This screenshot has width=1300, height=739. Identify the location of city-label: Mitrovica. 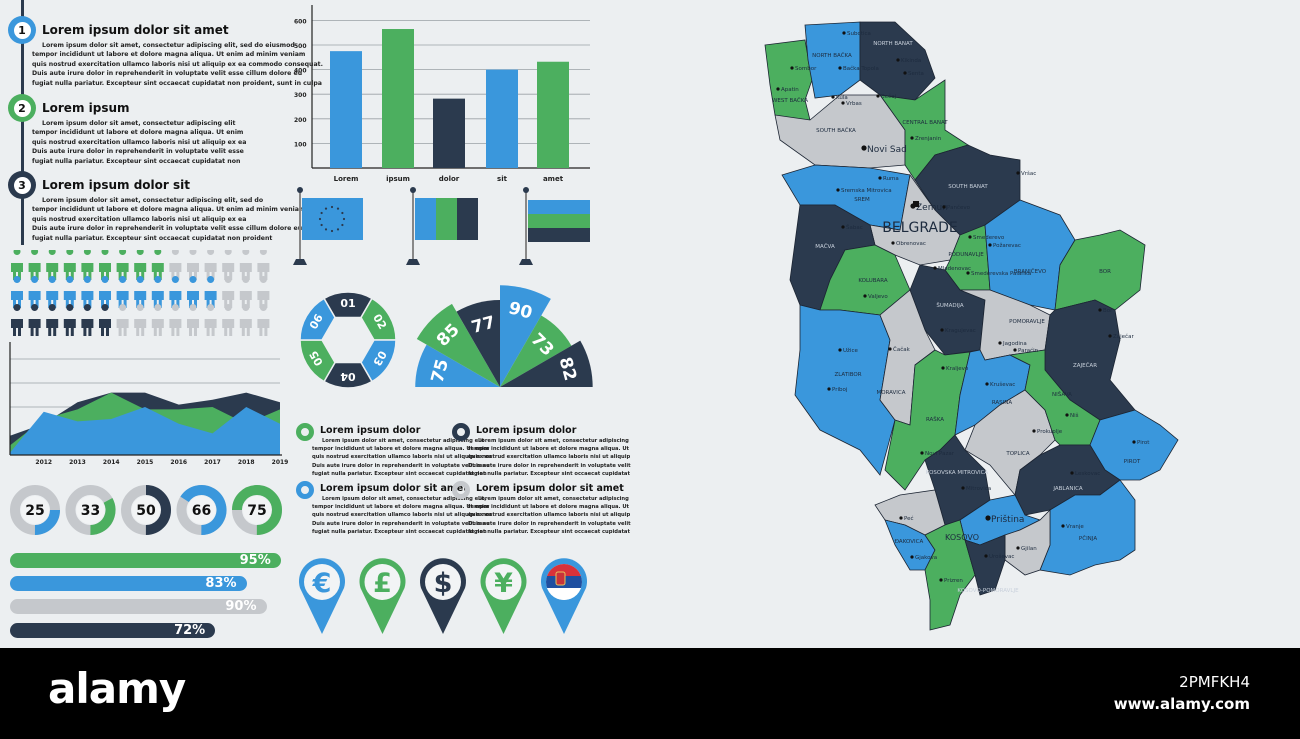
(978, 489).